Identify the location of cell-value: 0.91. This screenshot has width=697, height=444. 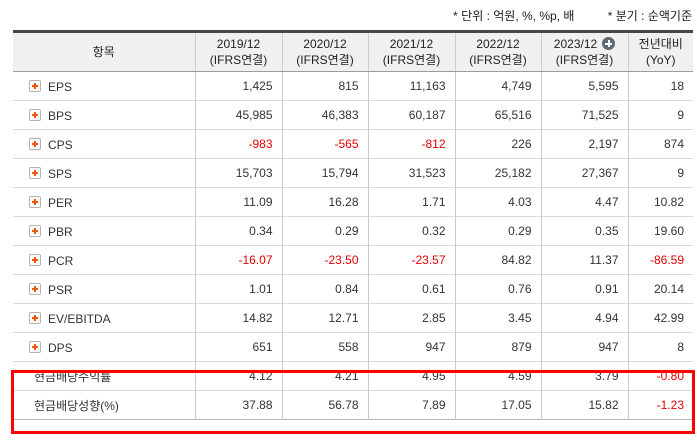
(584, 289).